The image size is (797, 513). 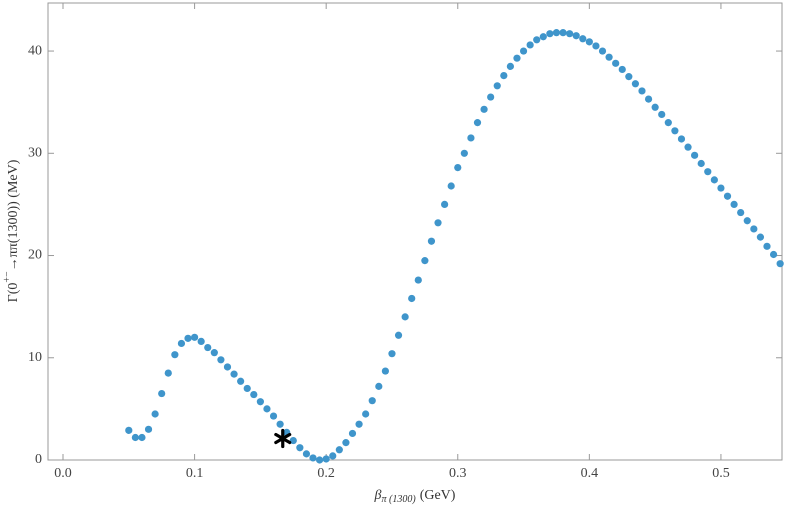 What do you see at coordinates (378, 495) in the screenshot?
I see `x-symbol: β` at bounding box center [378, 495].